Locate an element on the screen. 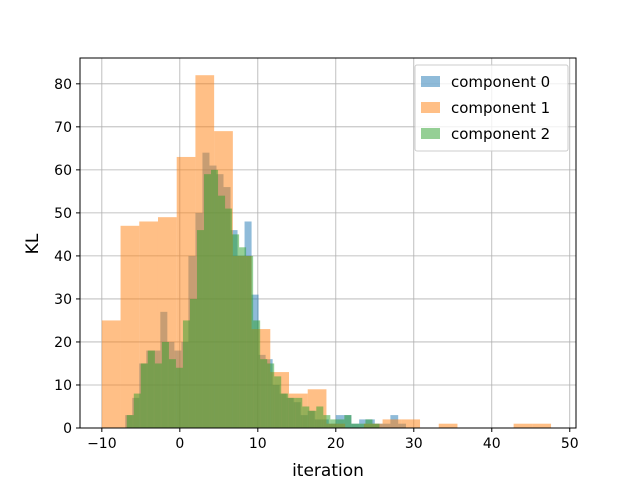 The image size is (640, 480). legend-box is located at coordinates (491, 108).